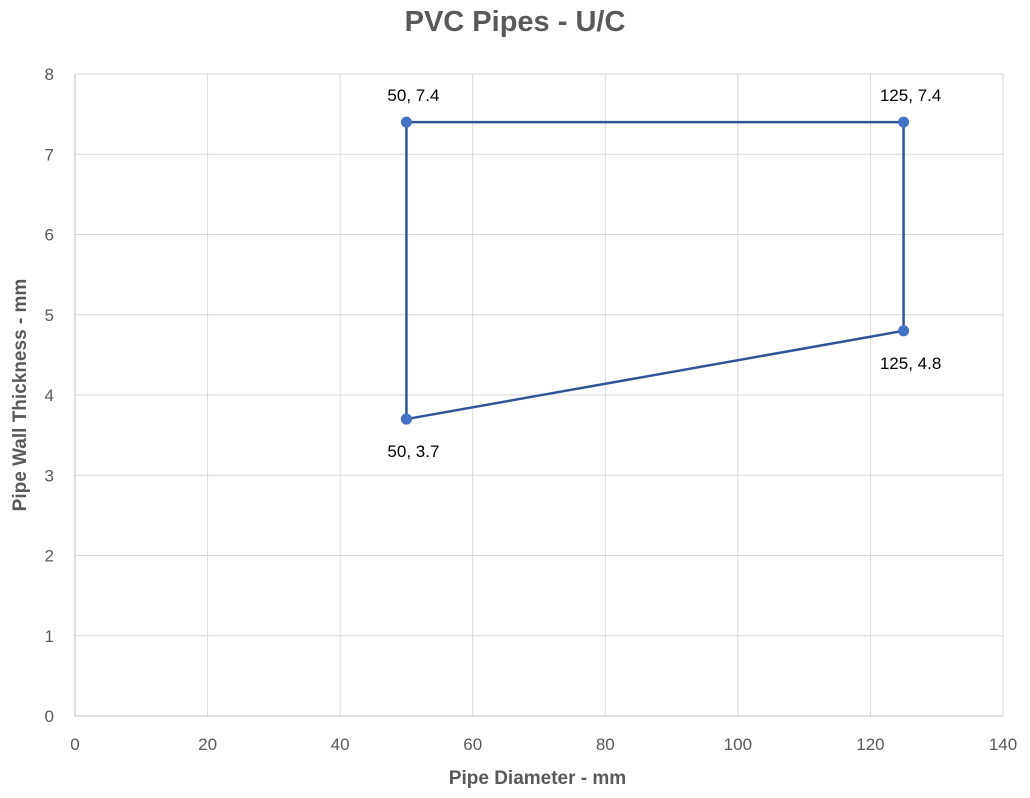 This screenshot has width=1030, height=798. I want to click on chart-title: PVC Pipes - U/C, so click(515, 22).